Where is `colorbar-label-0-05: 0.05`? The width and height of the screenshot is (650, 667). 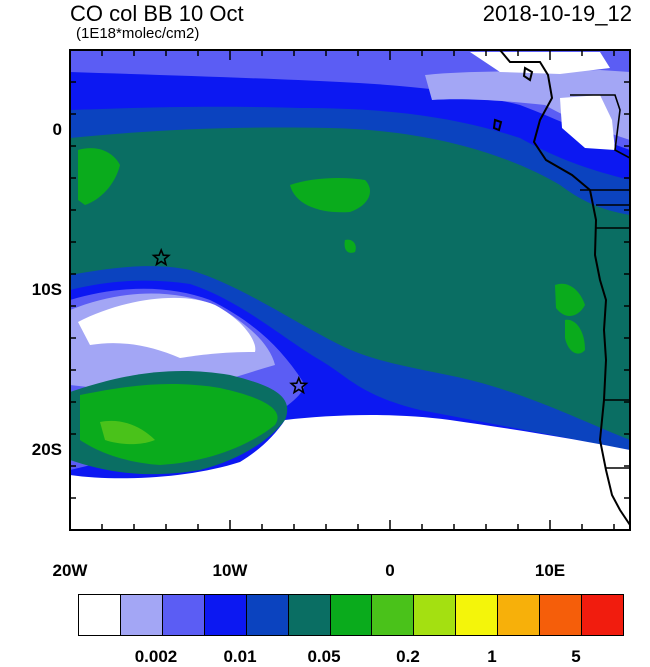
colorbar-label-0-05: 0.05 is located at coordinates (324, 656).